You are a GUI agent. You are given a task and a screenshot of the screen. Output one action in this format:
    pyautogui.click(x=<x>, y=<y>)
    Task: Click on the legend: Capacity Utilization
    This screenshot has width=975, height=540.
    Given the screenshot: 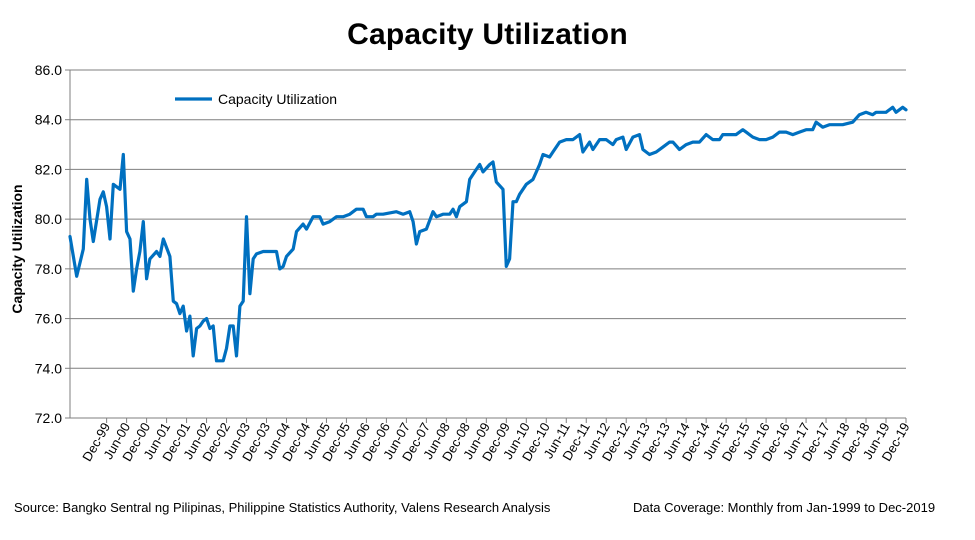 What is the action you would take?
    pyautogui.click(x=256, y=99)
    